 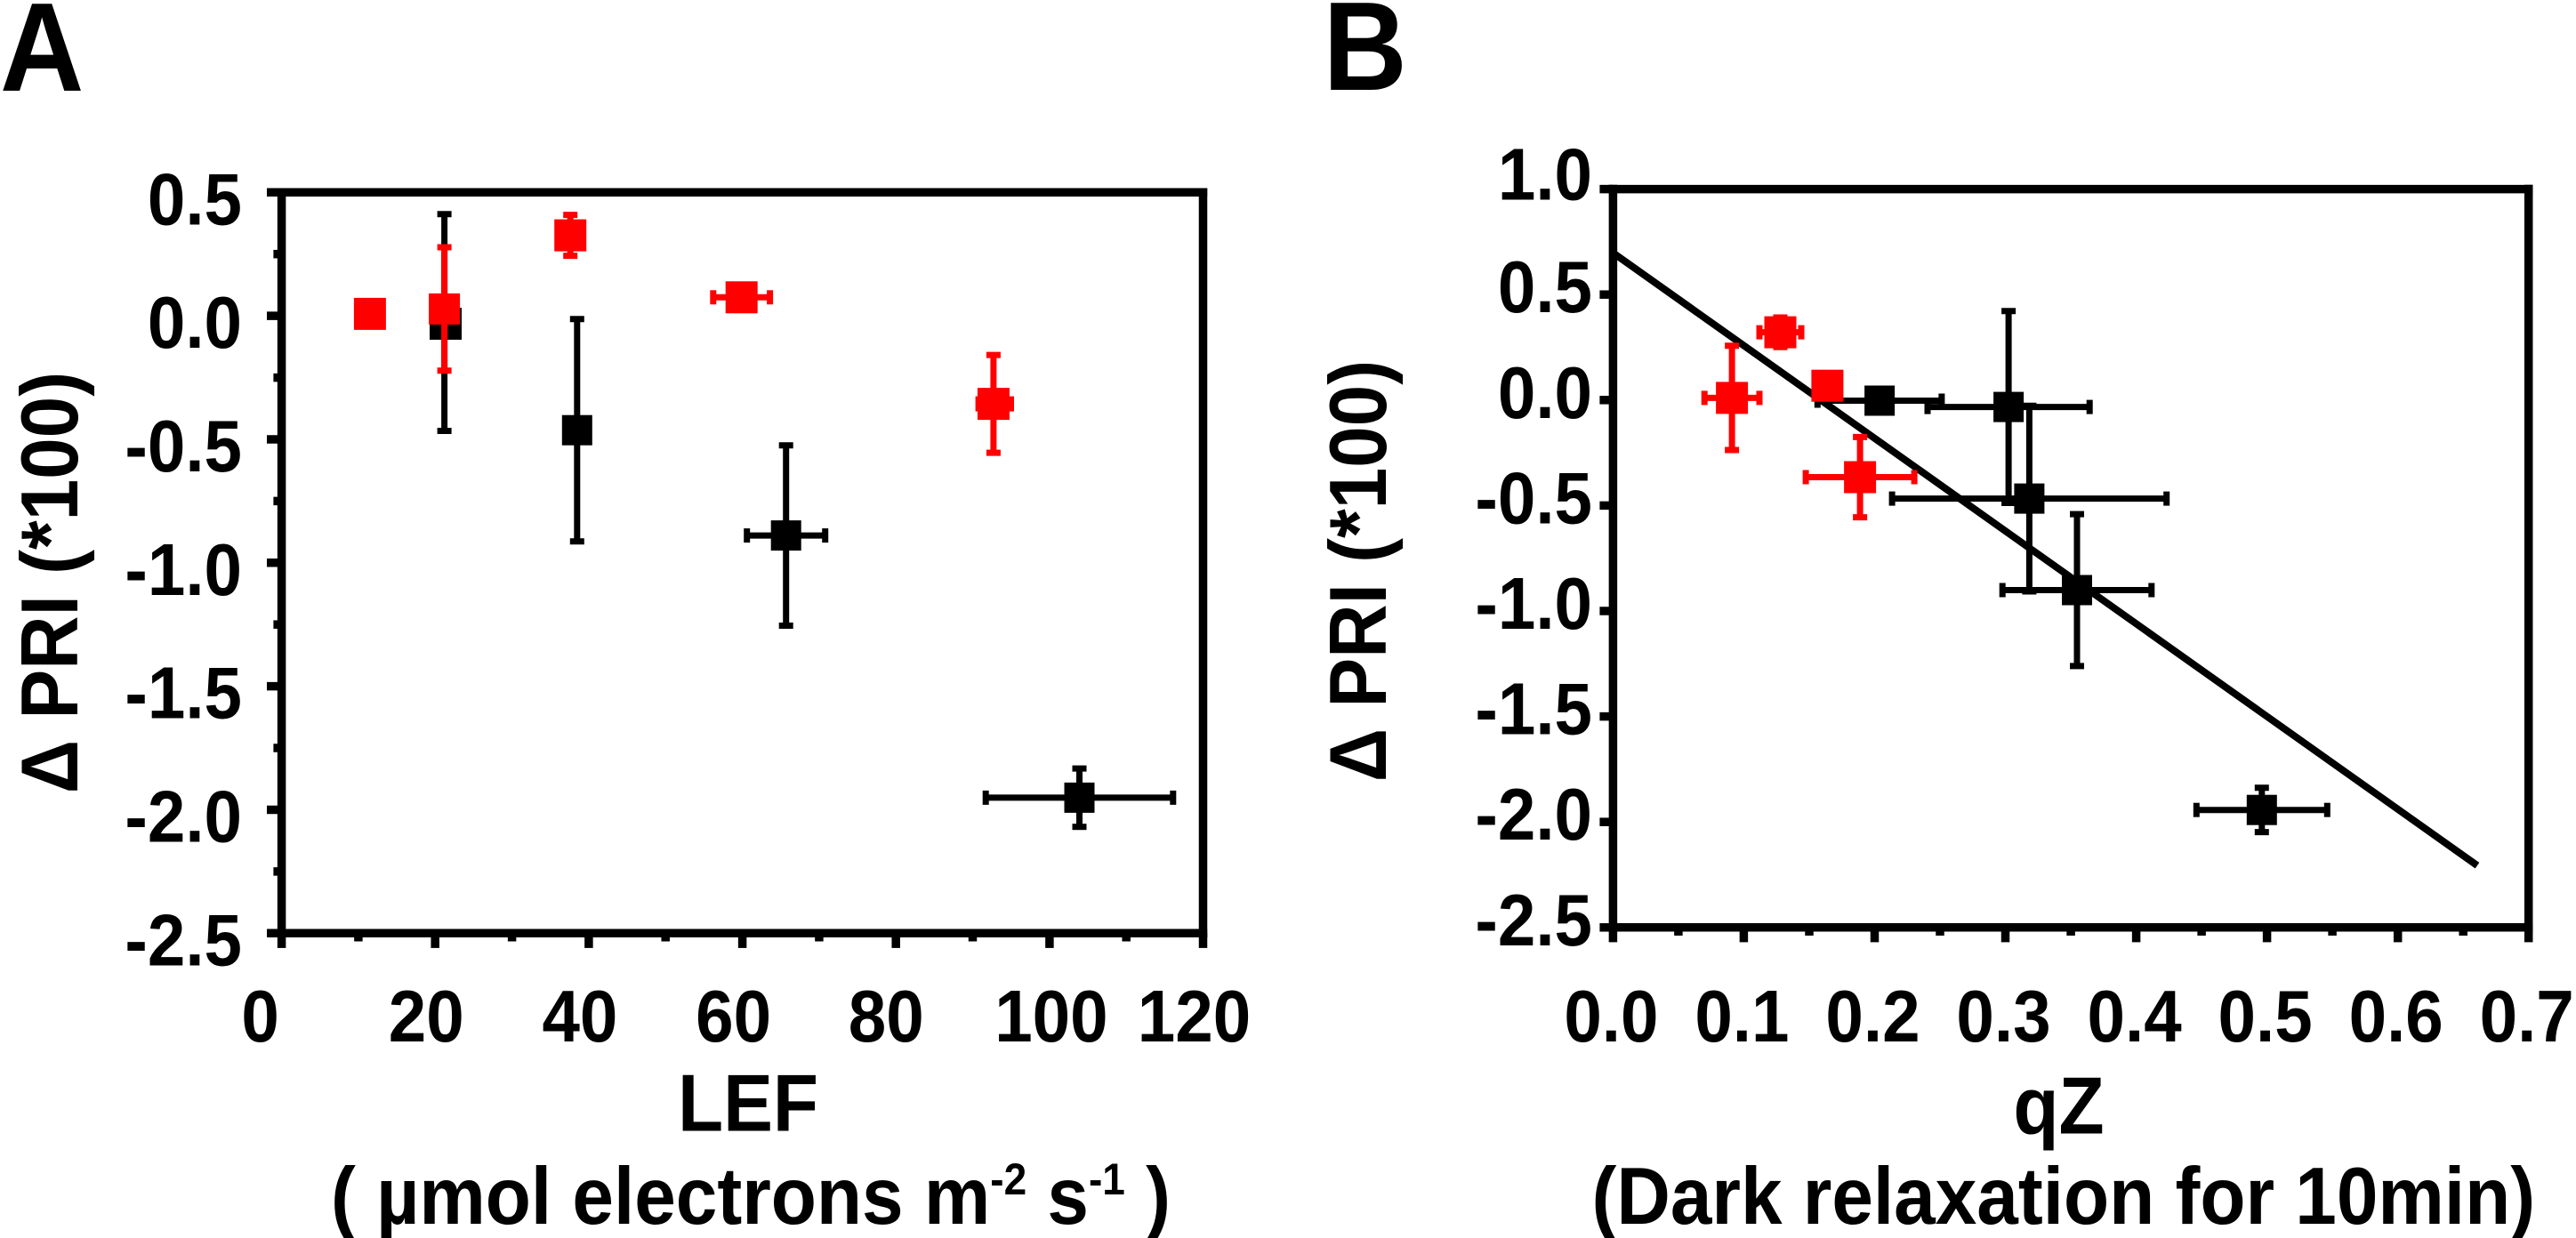 I want to click on svg-text: 40, so click(x=579, y=1016).